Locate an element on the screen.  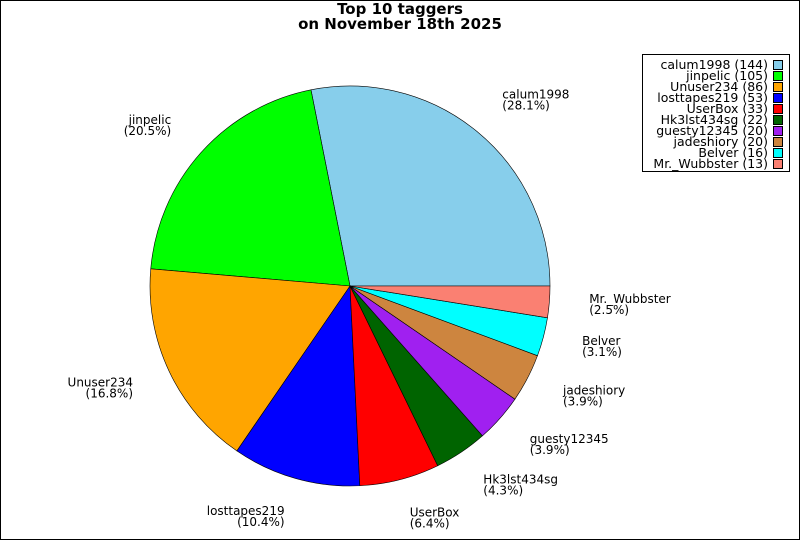
legend-label: jinpelic (105) is located at coordinates (727, 75).